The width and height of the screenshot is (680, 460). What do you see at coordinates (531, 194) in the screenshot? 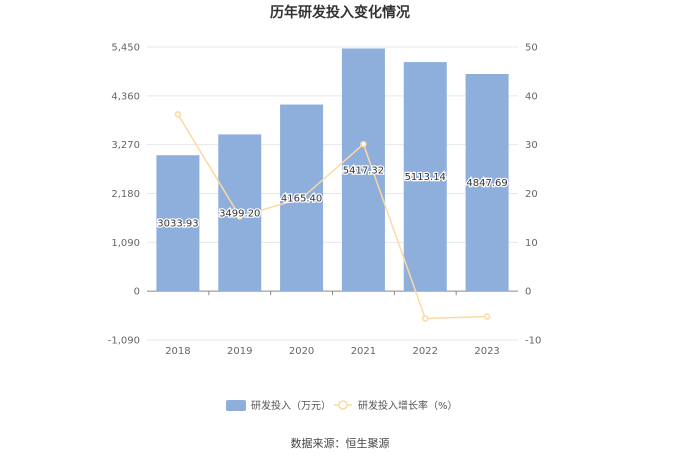
I see `y-right-tick-label: 20` at bounding box center [531, 194].